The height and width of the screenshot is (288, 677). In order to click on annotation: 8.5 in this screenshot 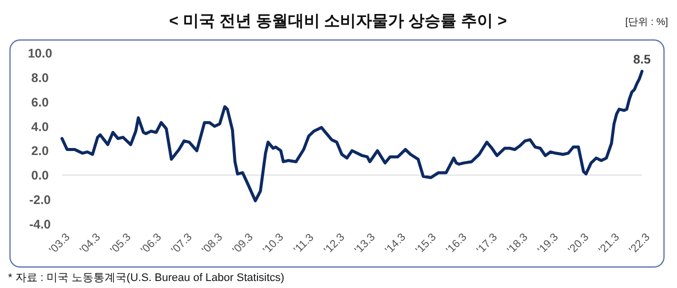, I will do `click(642, 59)`.